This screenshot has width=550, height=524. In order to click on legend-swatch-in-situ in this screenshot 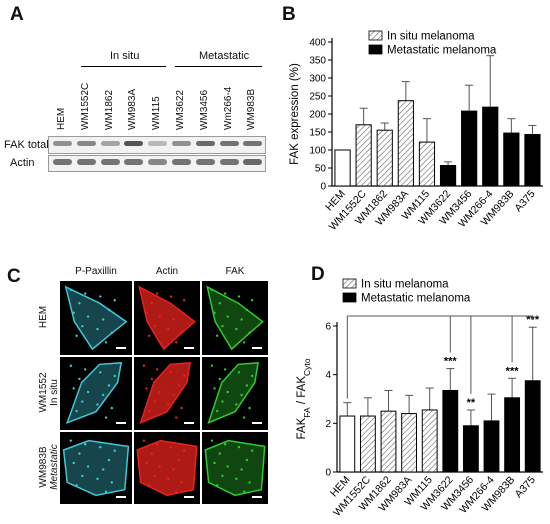, I will do `click(349, 283)`.